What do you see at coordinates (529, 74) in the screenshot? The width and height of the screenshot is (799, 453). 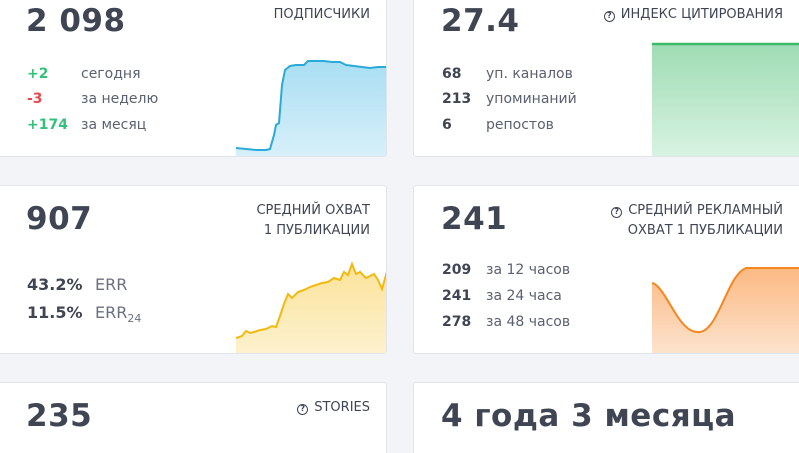 I see `citation-channels-text: уп. каналов` at bounding box center [529, 74].